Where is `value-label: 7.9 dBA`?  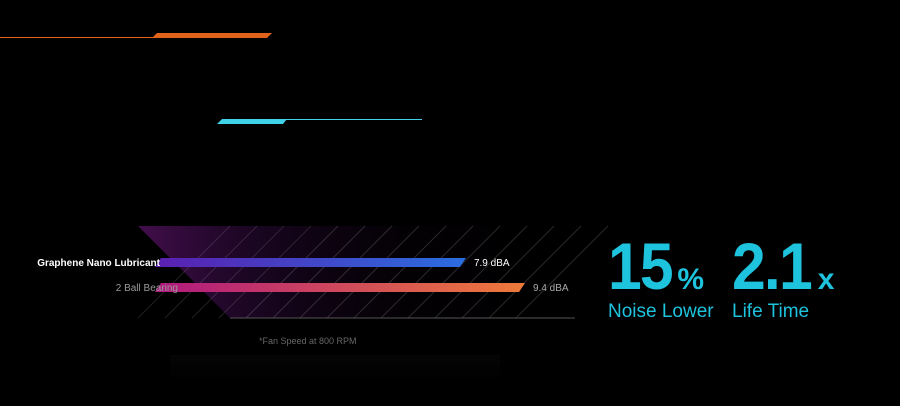 value-label: 7.9 dBA is located at coordinates (492, 263).